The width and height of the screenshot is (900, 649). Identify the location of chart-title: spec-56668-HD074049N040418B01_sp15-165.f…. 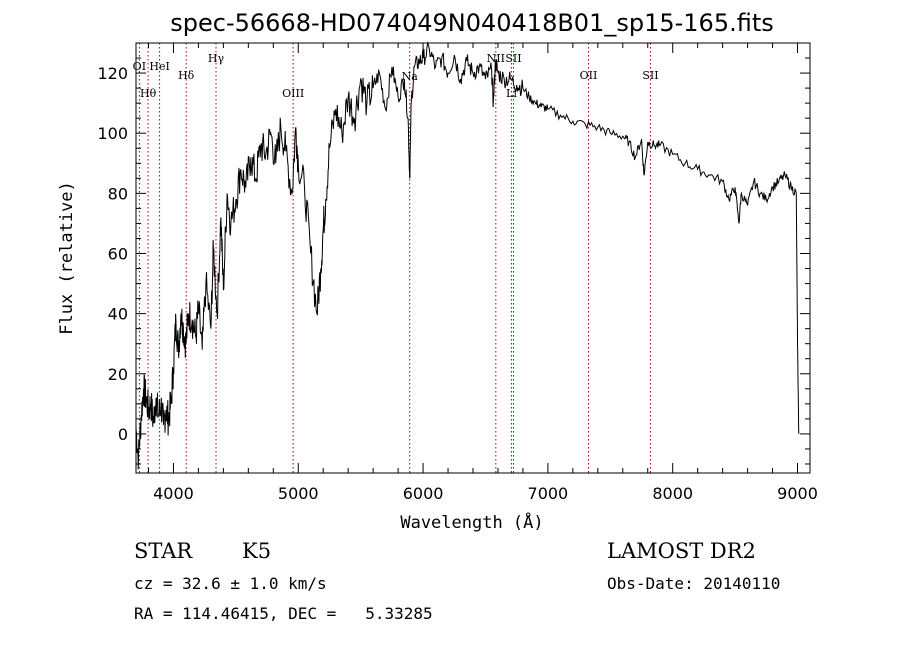
(472, 23).